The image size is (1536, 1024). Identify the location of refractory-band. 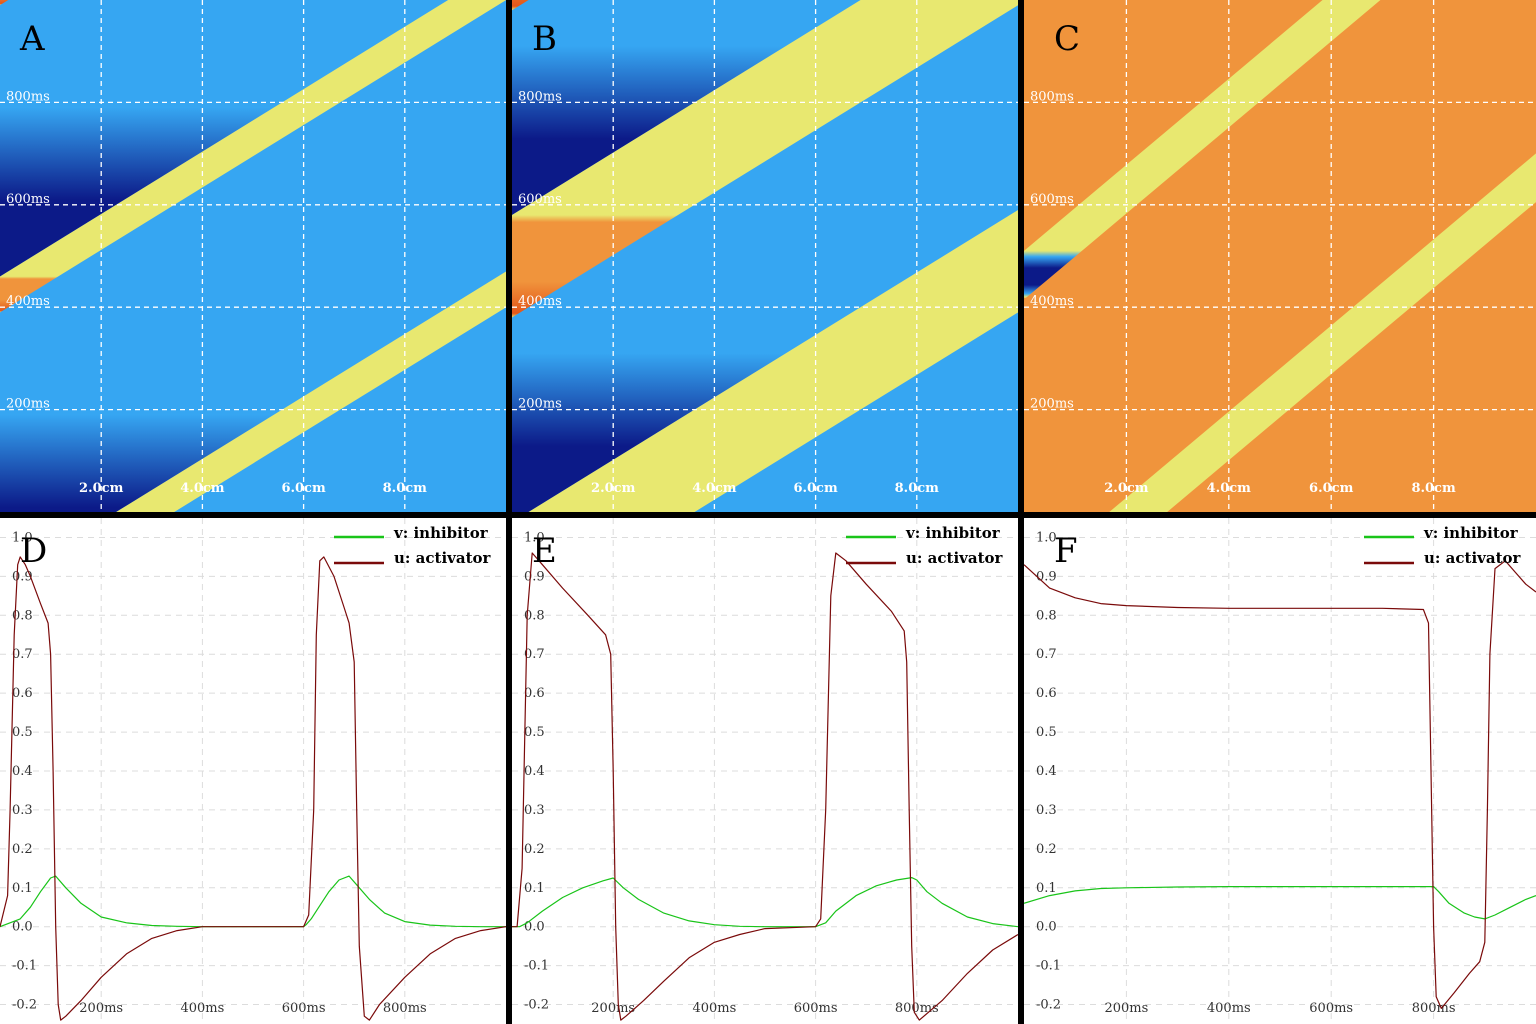
(686, 108).